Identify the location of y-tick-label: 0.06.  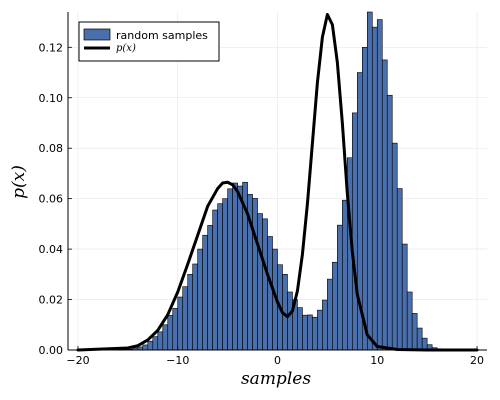
(51, 199).